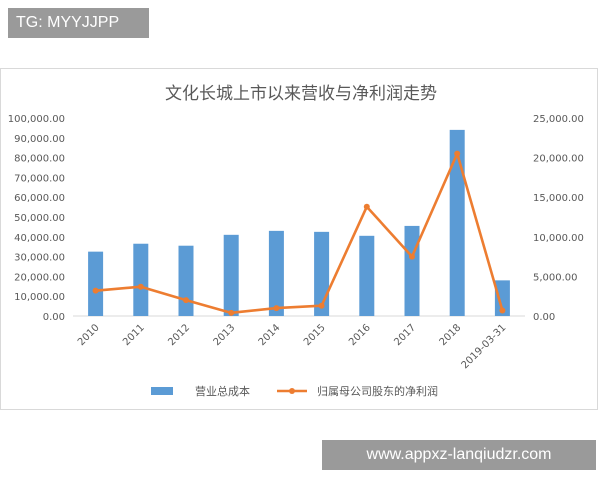 The width and height of the screenshot is (600, 480). I want to click on x-tick-label: 2016, so click(360, 335).